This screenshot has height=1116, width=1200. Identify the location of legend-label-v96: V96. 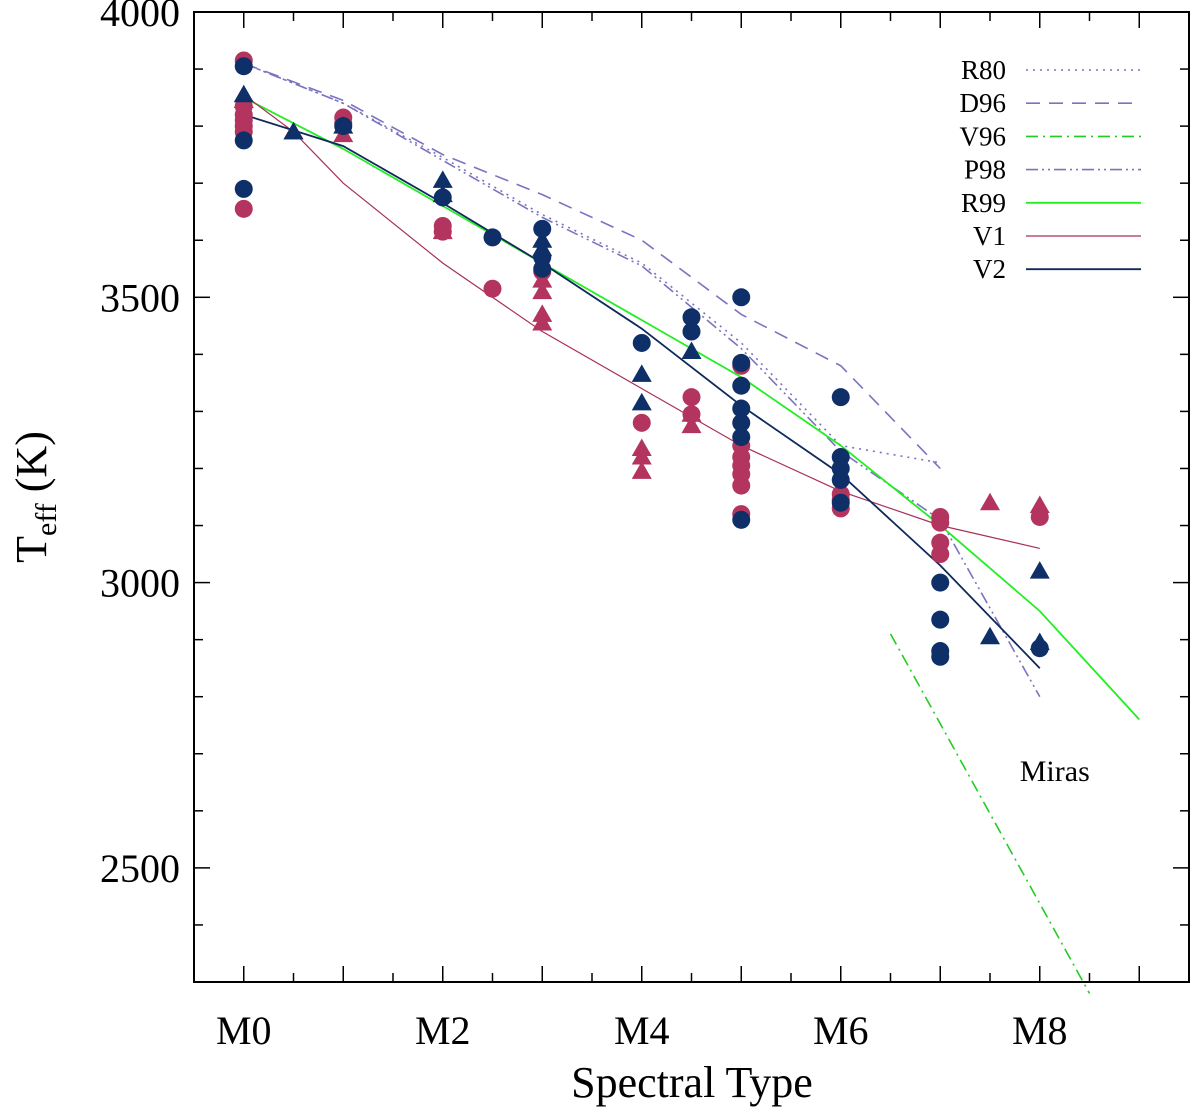
(983, 136).